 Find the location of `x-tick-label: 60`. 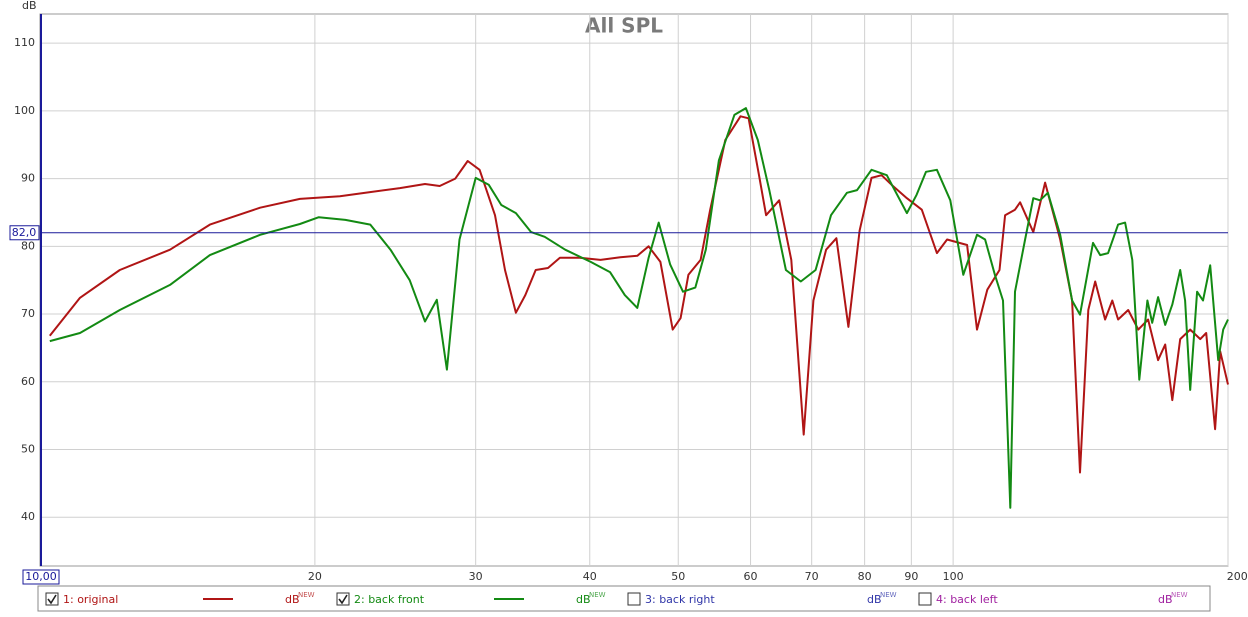

x-tick-label: 60 is located at coordinates (751, 576).